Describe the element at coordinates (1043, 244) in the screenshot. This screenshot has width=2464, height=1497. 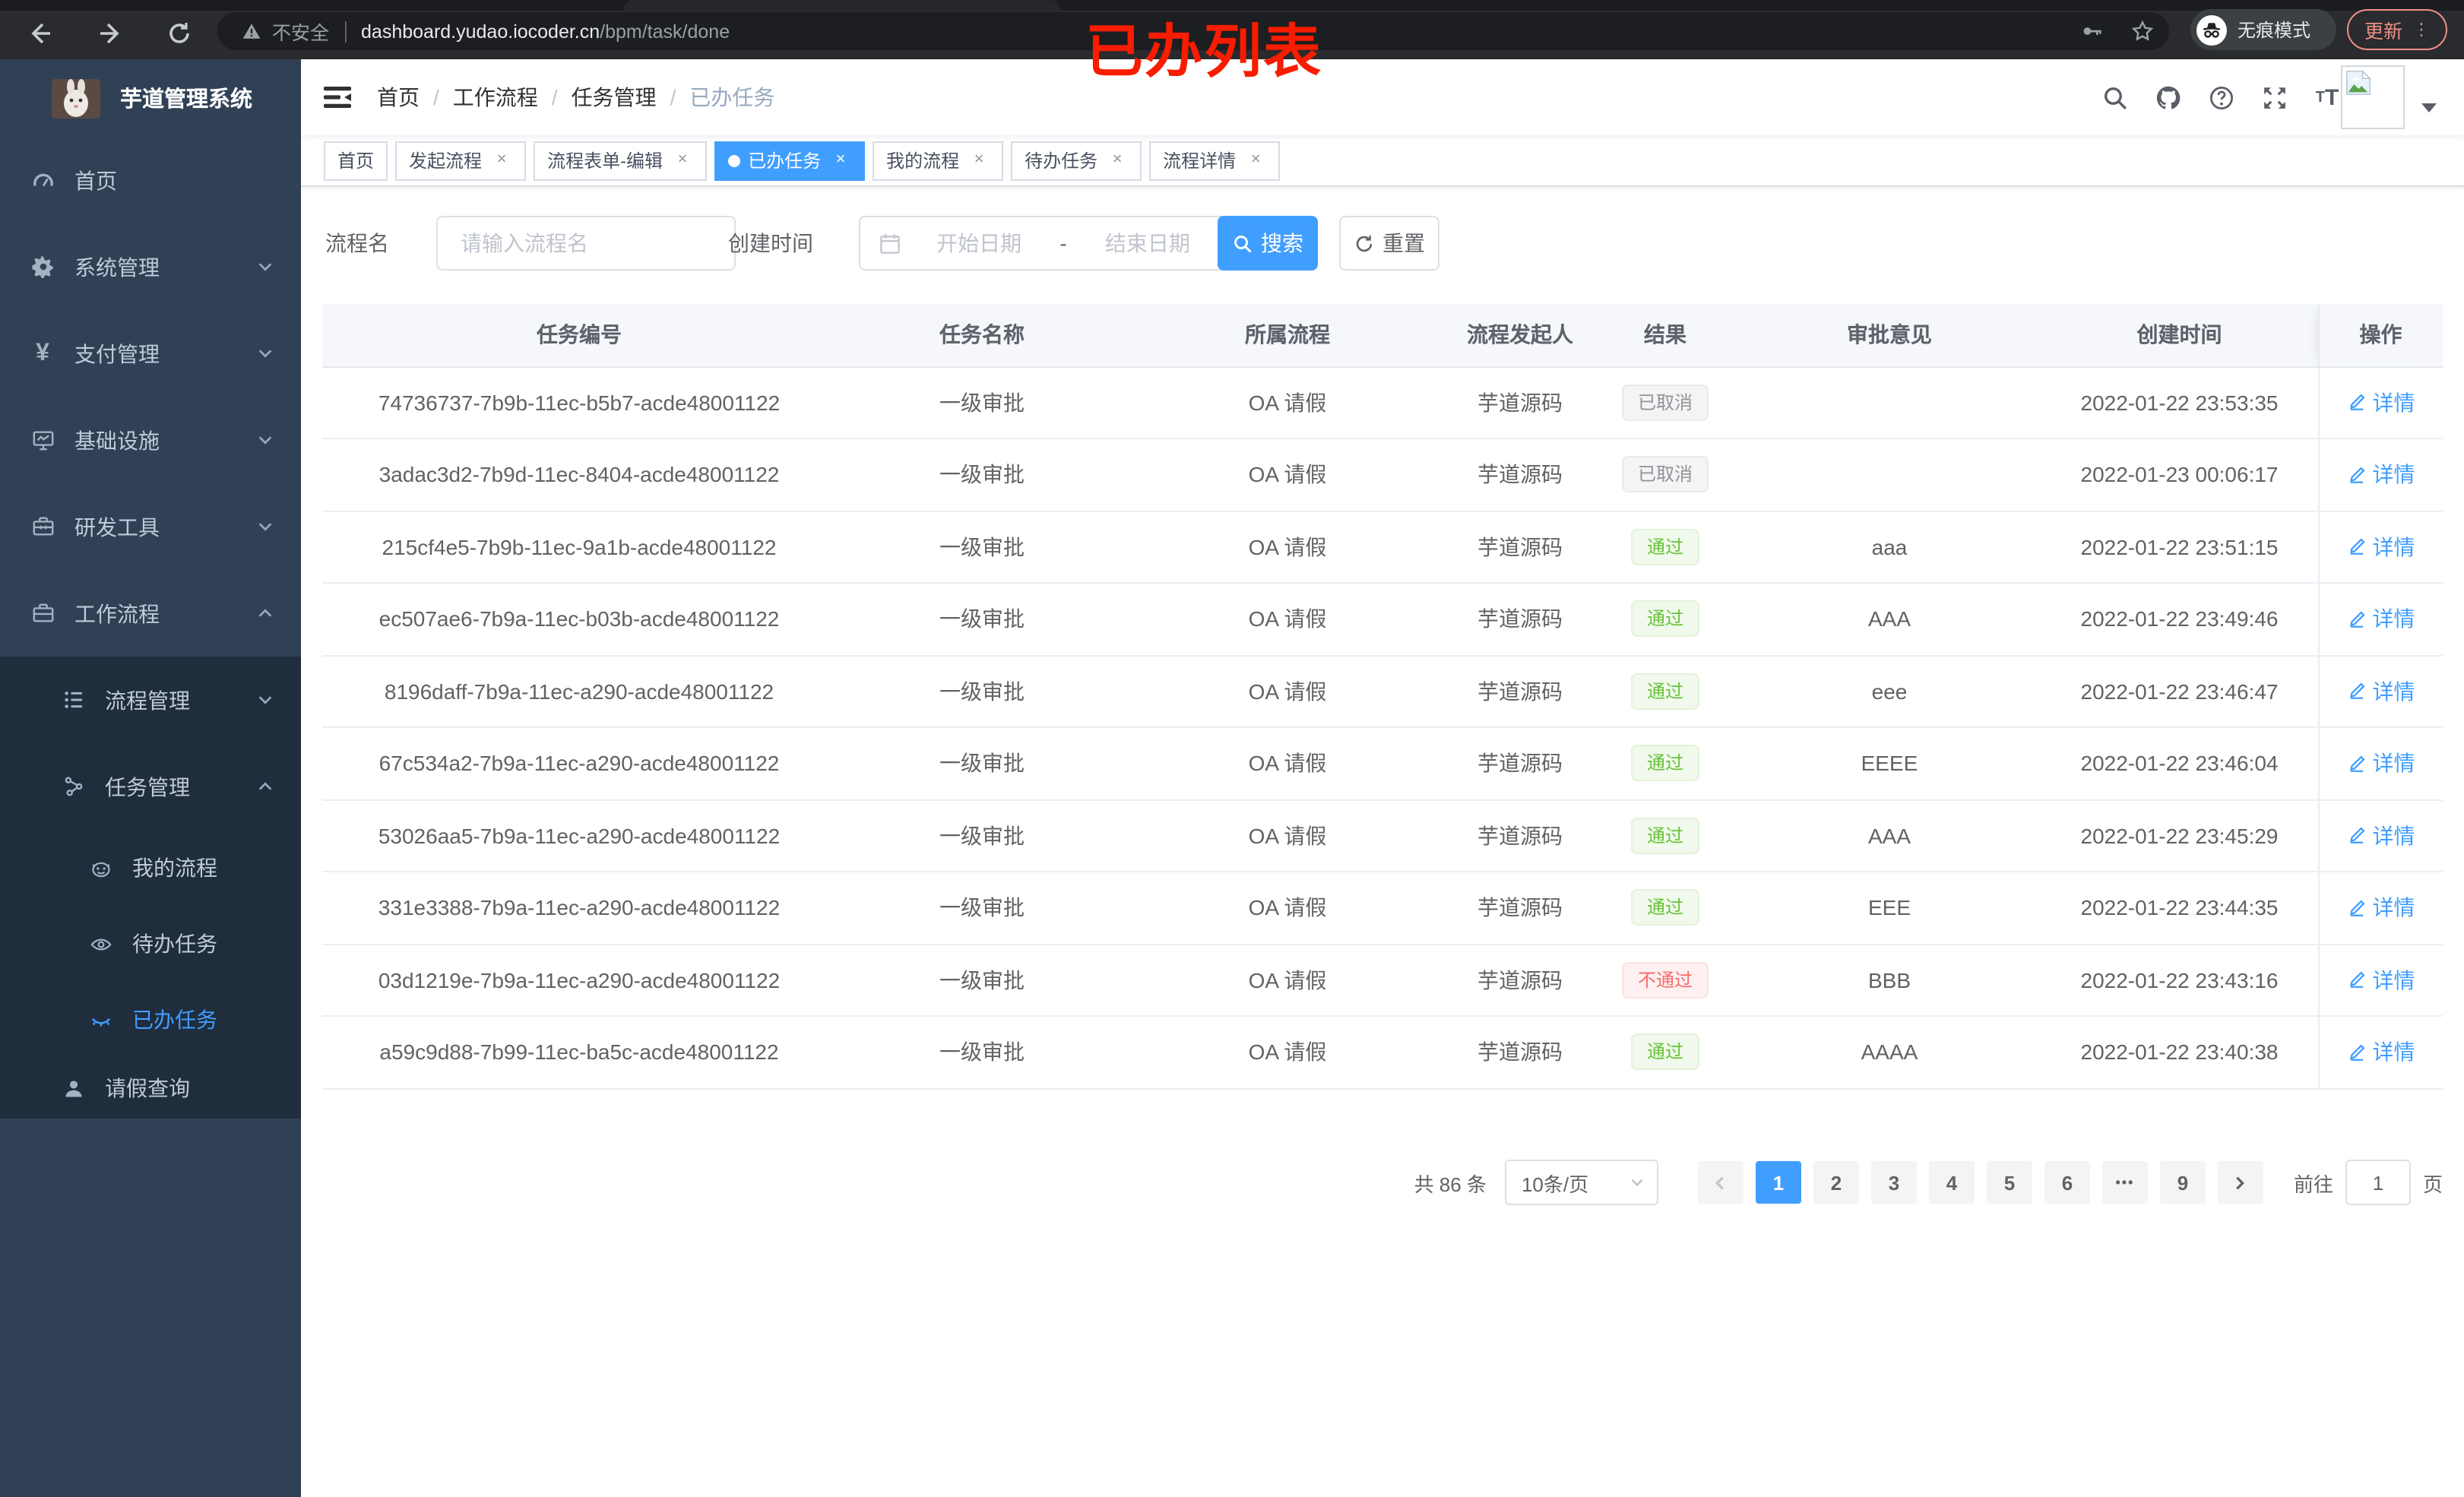
I see `date-range-picker: 开始日期 - 结束日期` at that location.